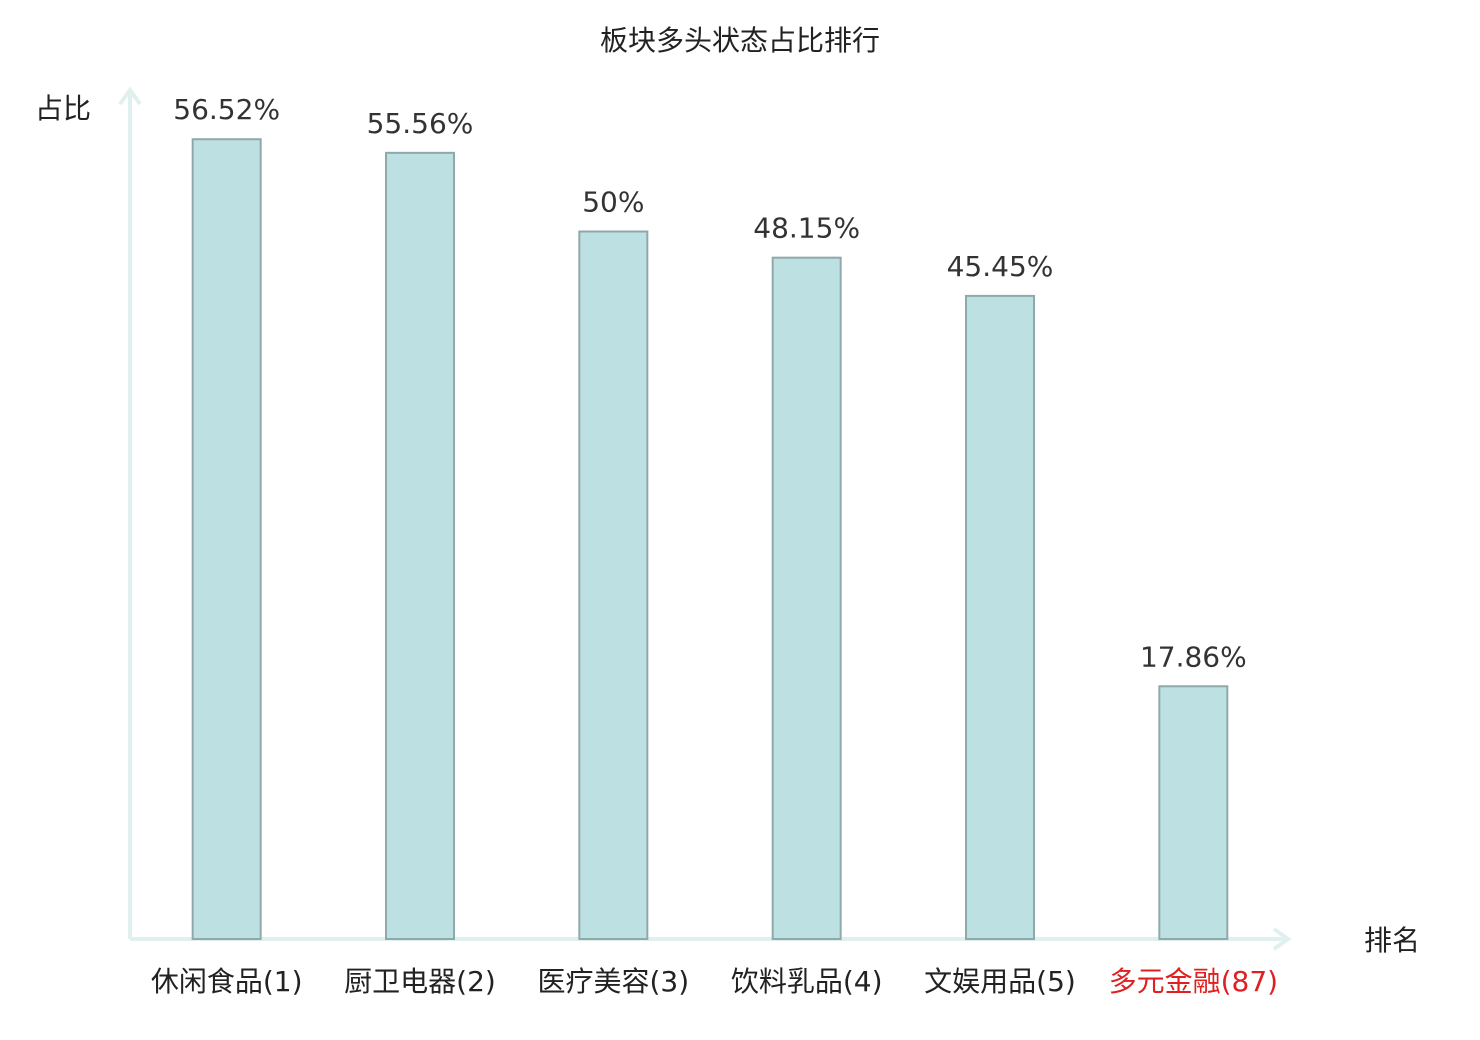 Image resolution: width=1480 pixels, height=1040 pixels. I want to click on x-axis-label: 排名, so click(1392, 940).